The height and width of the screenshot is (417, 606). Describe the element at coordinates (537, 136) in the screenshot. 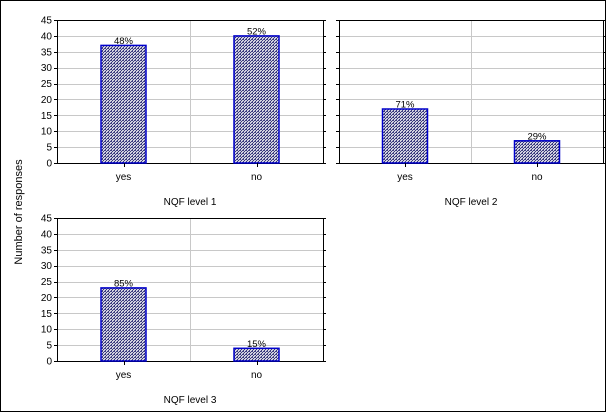

I see `data-label: 29%` at that location.